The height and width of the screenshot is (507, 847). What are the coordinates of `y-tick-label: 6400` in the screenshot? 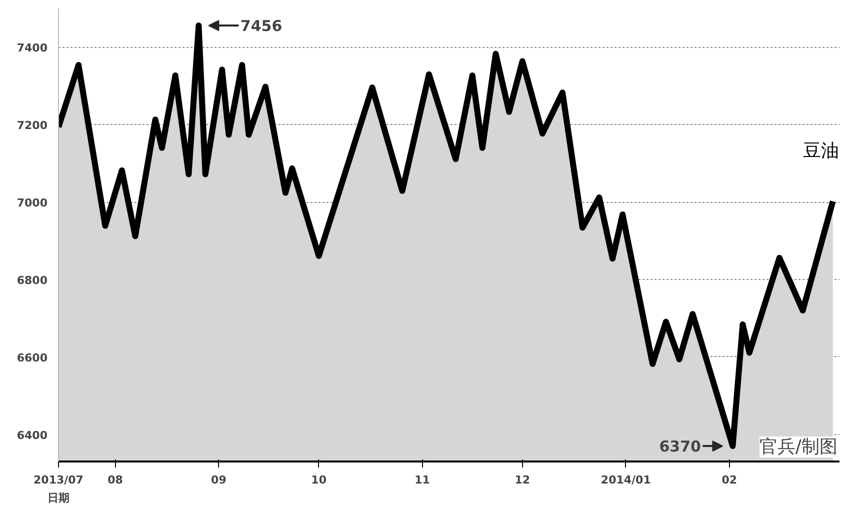 It's located at (32, 435).